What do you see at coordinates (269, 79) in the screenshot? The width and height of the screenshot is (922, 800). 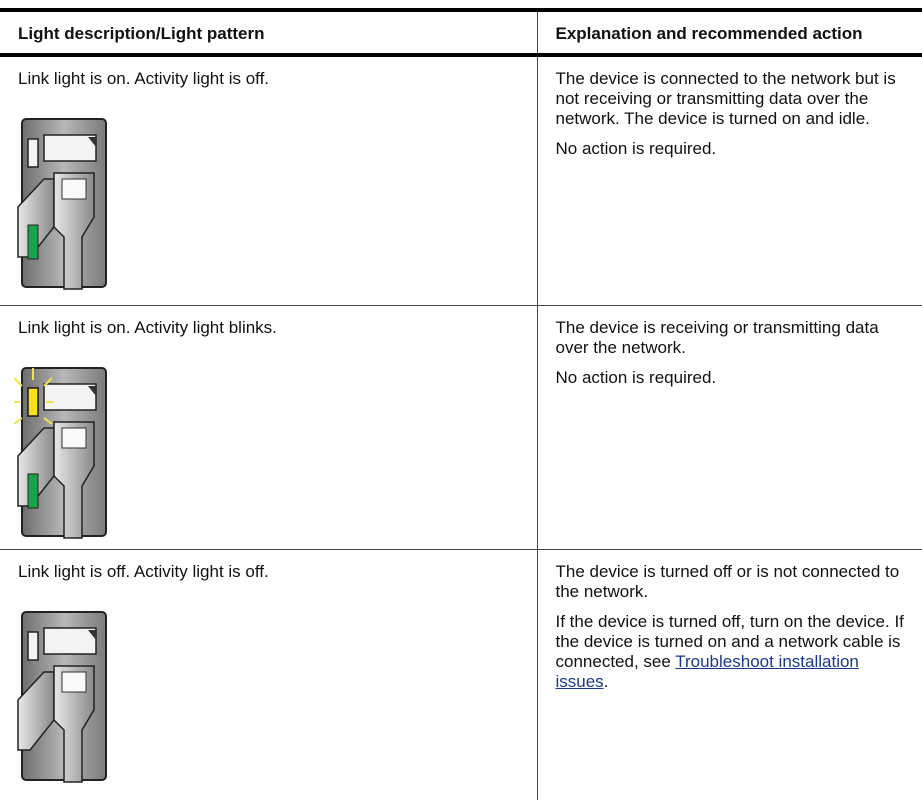 I see `description: Link light is on. Activity light is off.` at bounding box center [269, 79].